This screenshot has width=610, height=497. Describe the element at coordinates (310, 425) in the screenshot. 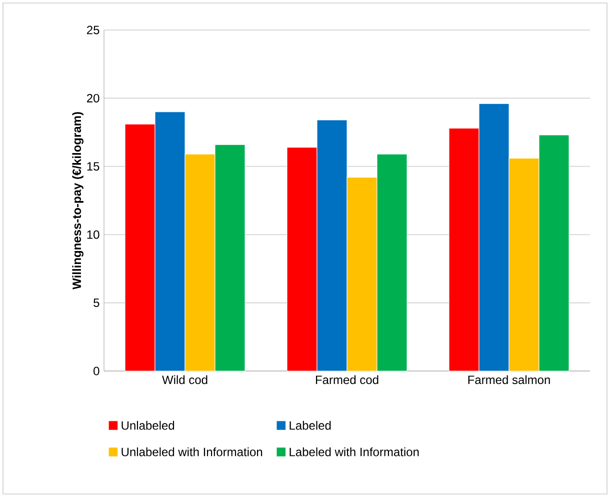

I see `legend-label: Labeled` at that location.